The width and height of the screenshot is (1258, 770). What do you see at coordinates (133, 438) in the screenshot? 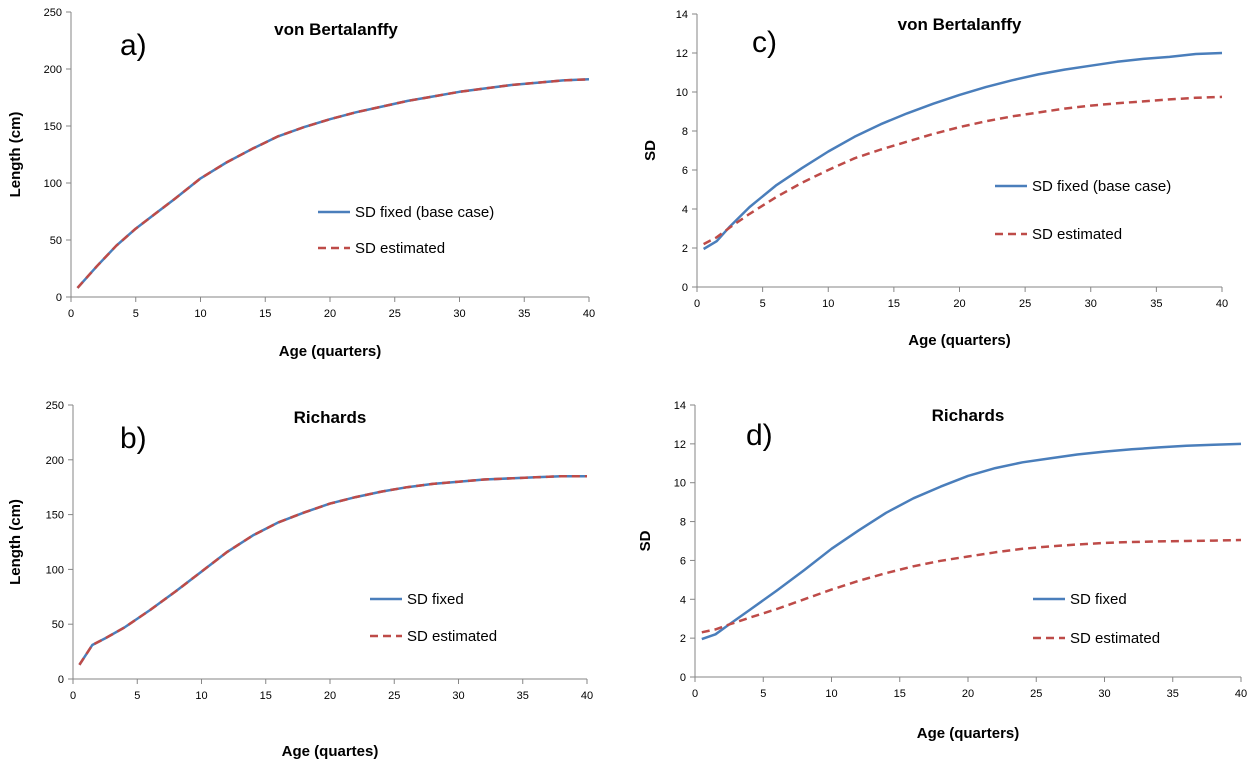
I see `panel-label: b)` at bounding box center [133, 438].